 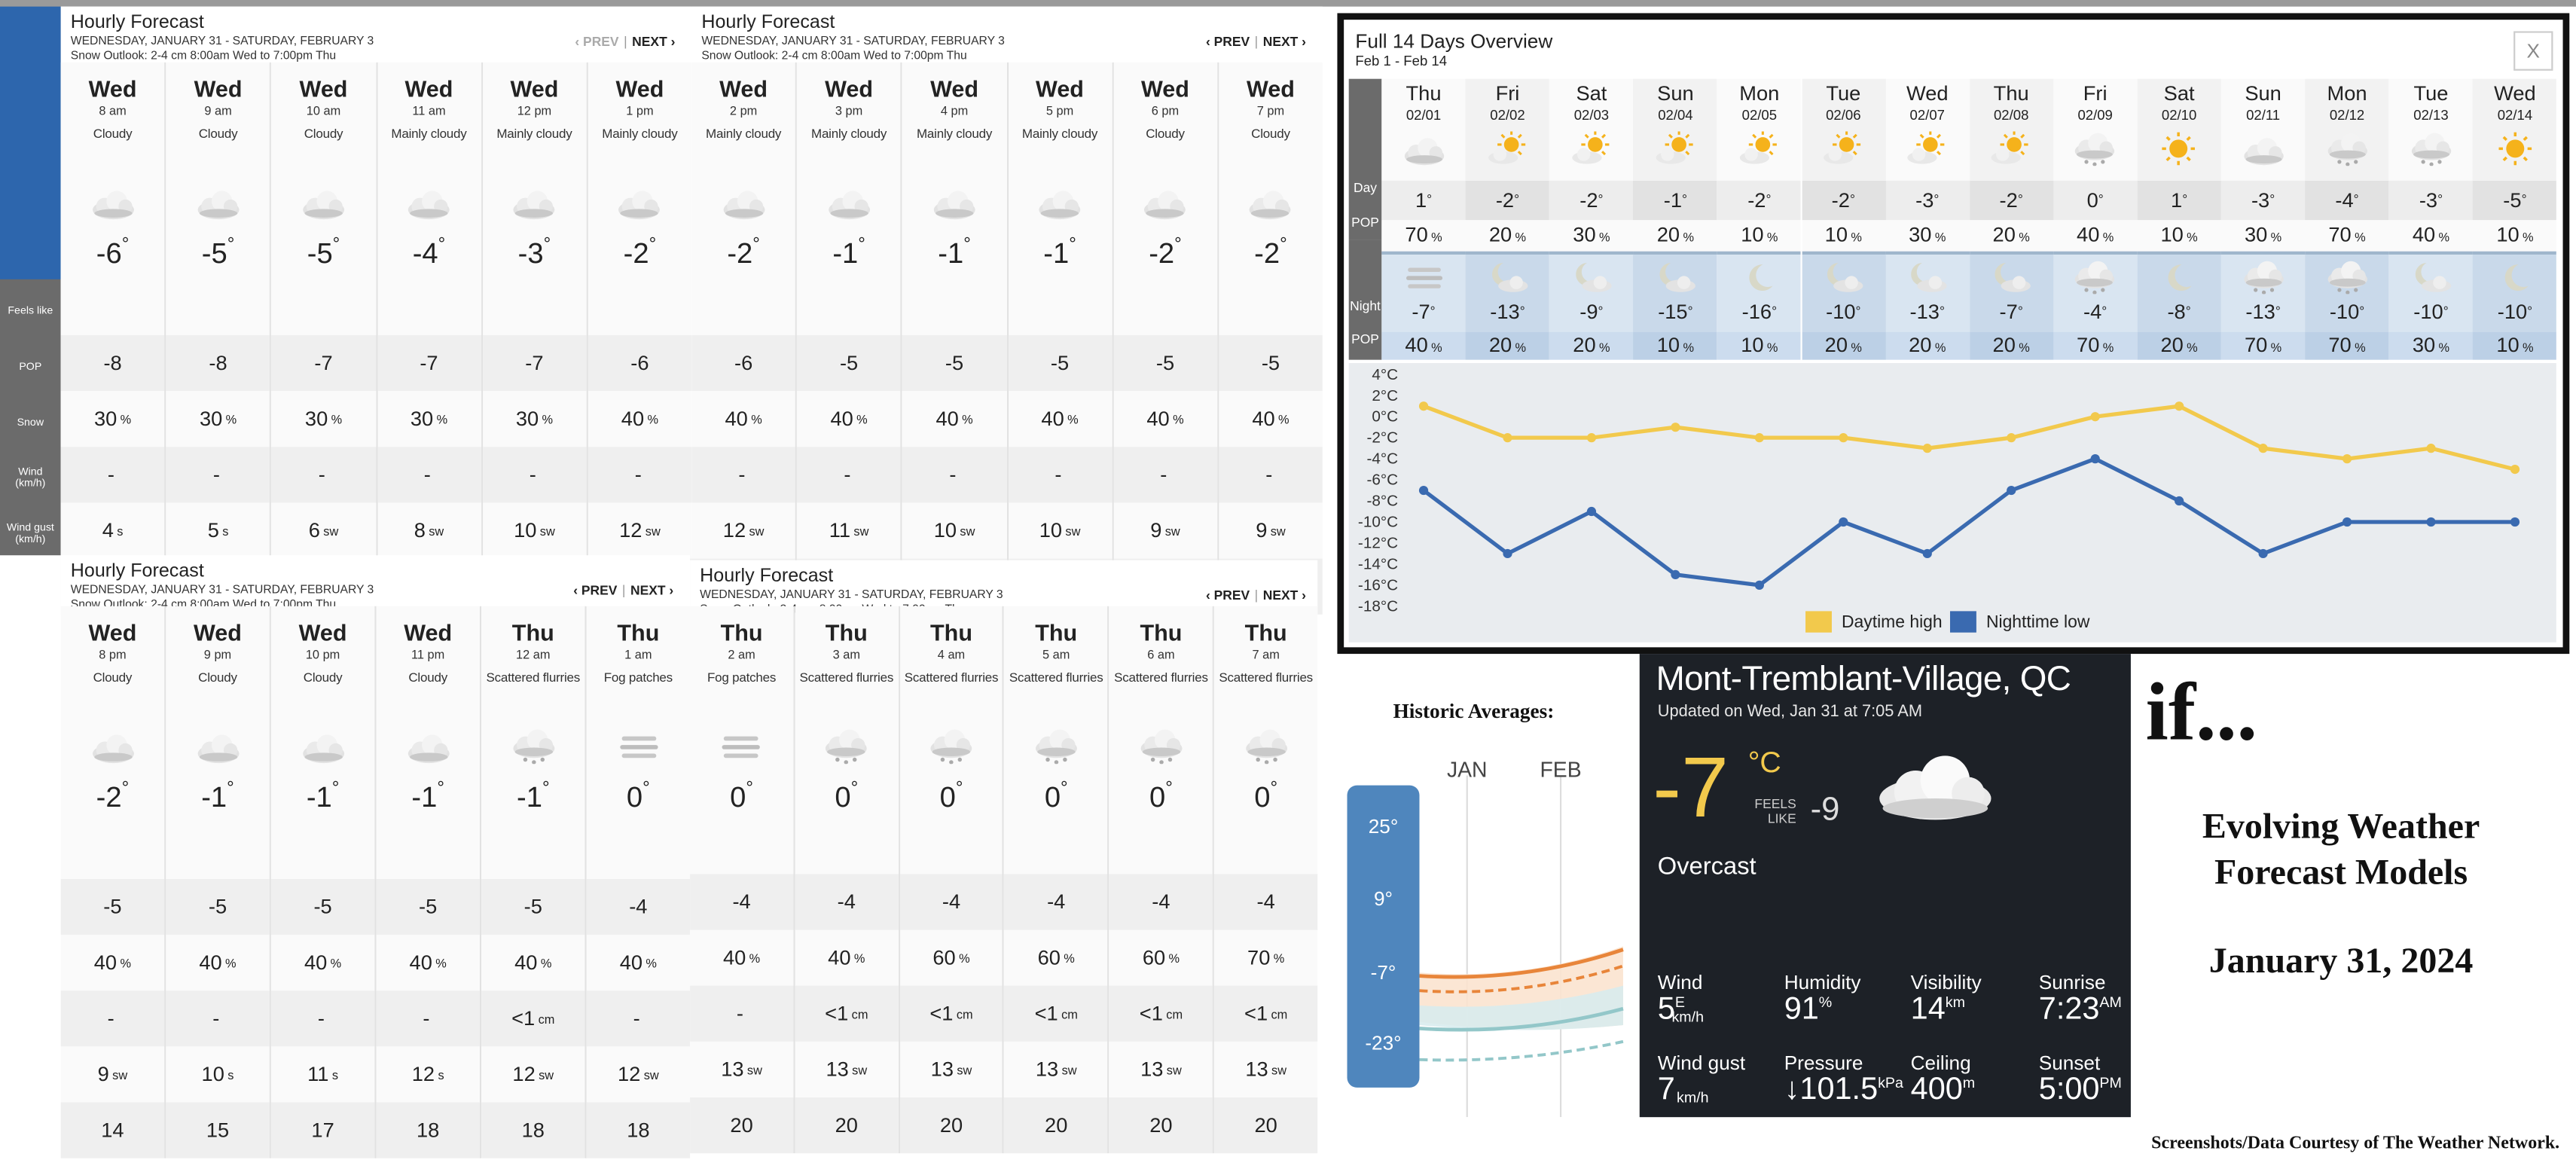 What do you see at coordinates (1683, 1090) in the screenshot?
I see `stat-value: 7 km/h` at bounding box center [1683, 1090].